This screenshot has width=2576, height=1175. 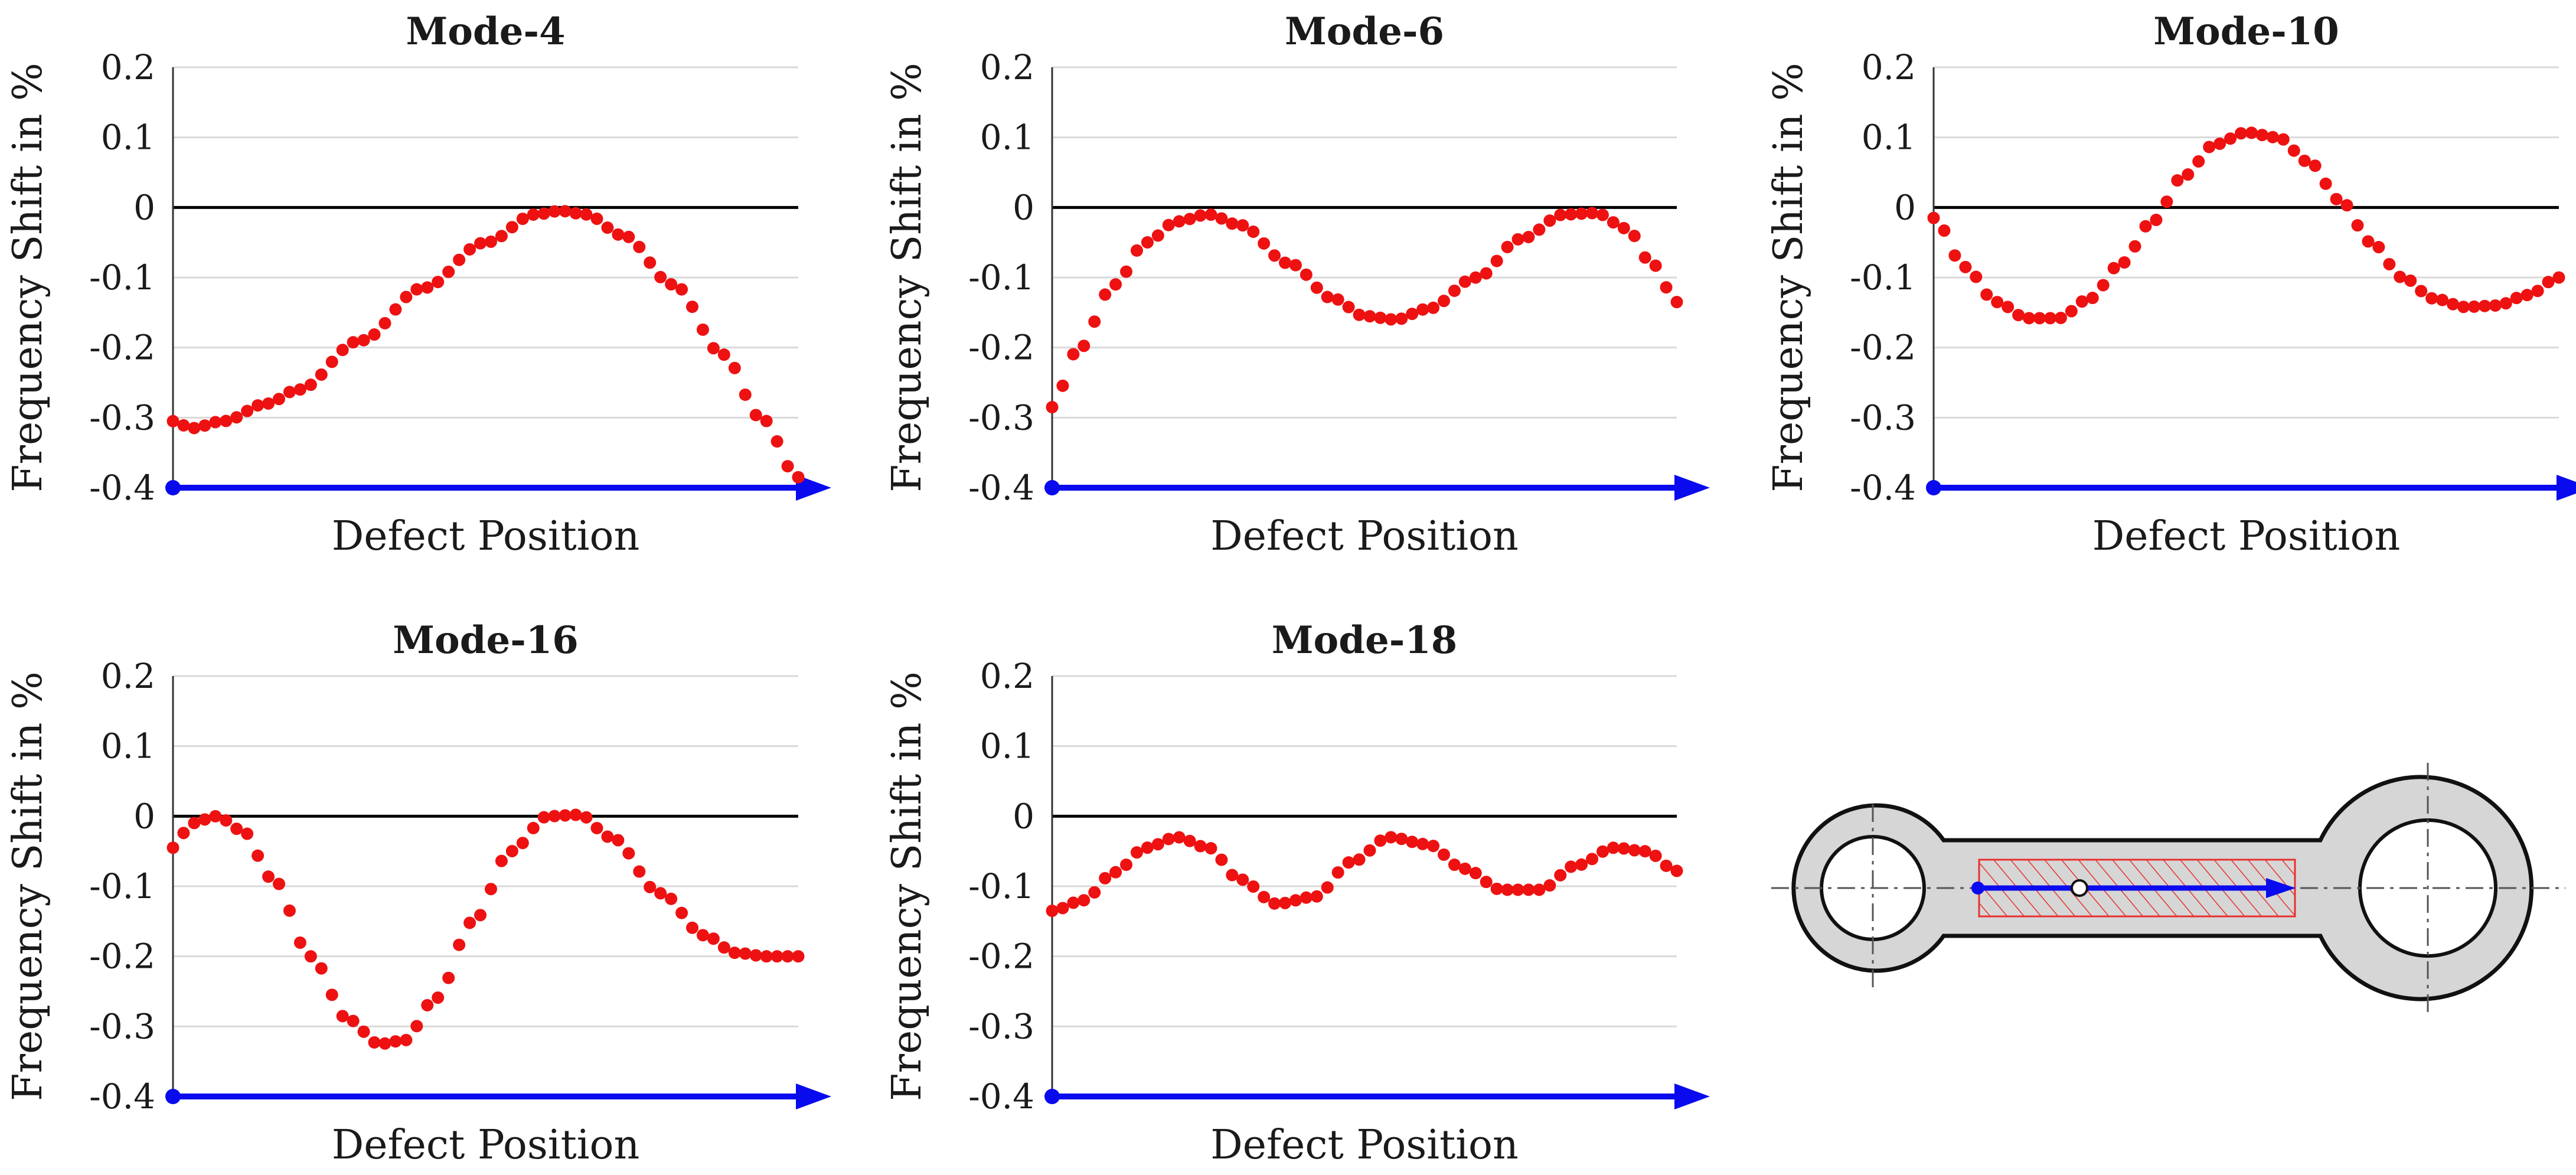 I want to click on y-tick-label: 0.2, so click(x=1007, y=676).